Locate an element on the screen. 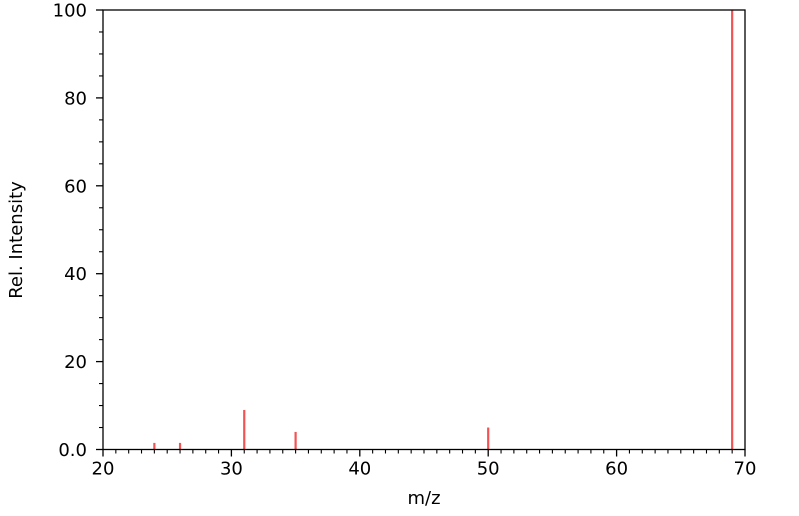 The width and height of the screenshot is (799, 516). y-tick-label: 100 is located at coordinates (70, 11).